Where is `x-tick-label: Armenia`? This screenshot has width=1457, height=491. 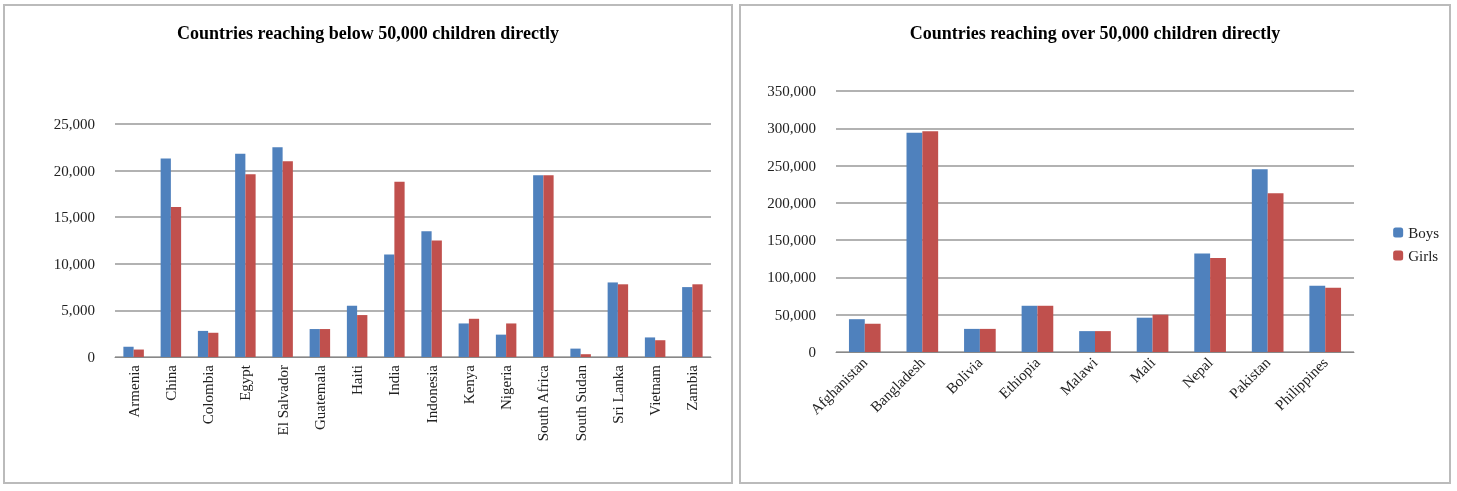 x-tick-label: Armenia is located at coordinates (133, 391).